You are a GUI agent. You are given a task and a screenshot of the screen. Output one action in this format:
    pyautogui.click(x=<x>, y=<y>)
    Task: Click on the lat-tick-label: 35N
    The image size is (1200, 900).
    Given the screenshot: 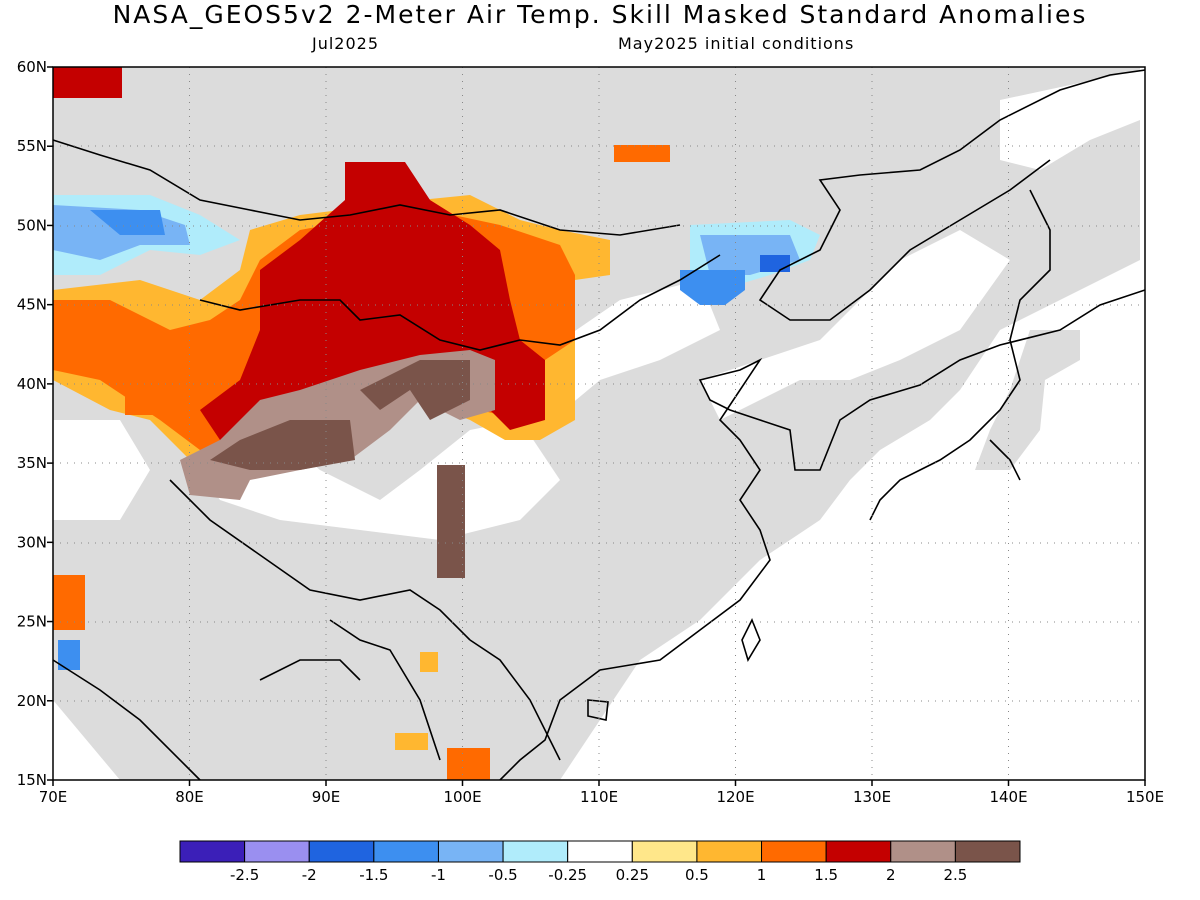 What is the action you would take?
    pyautogui.click(x=32, y=463)
    